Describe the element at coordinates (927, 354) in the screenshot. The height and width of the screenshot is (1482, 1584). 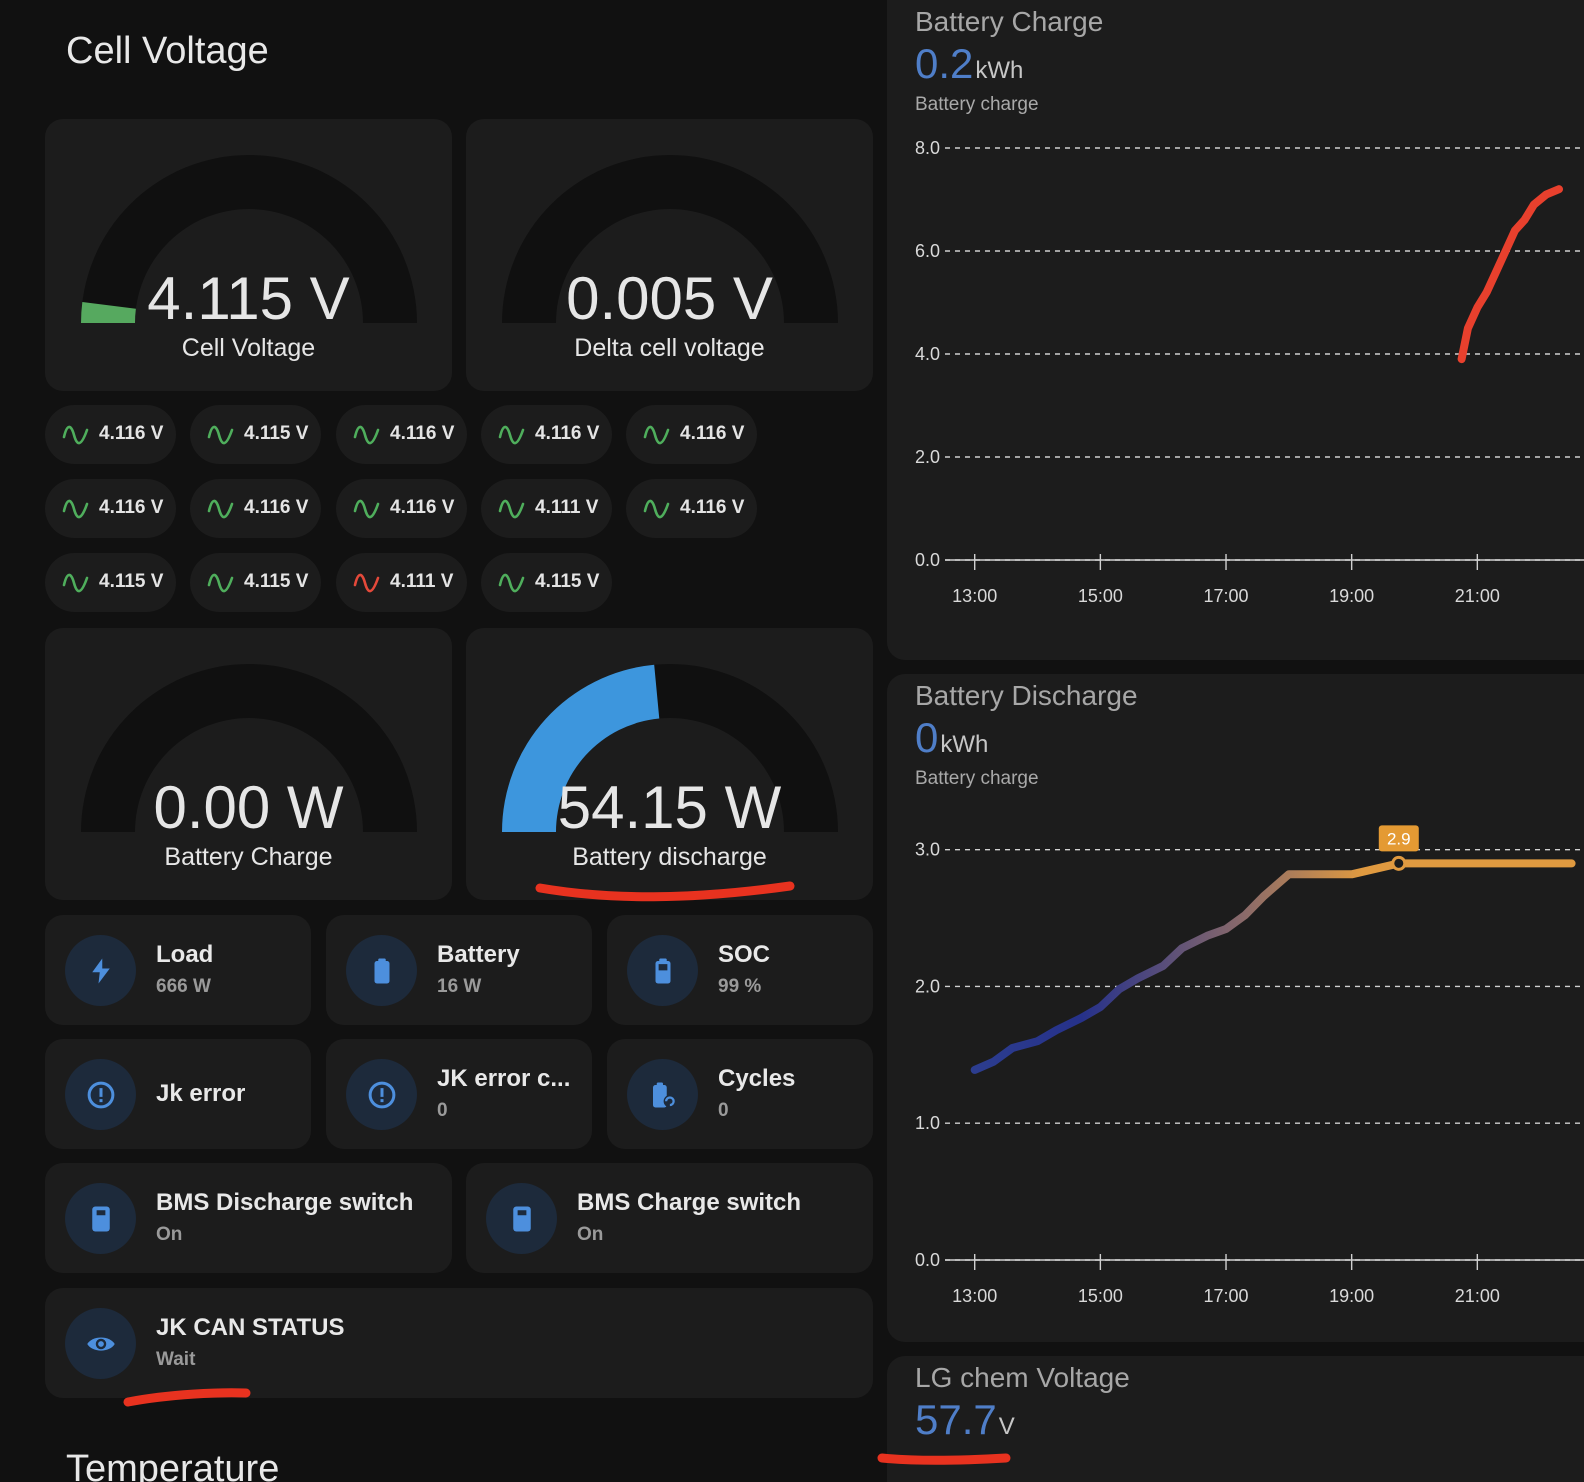
I see `y-tick-label: 4.0` at that location.